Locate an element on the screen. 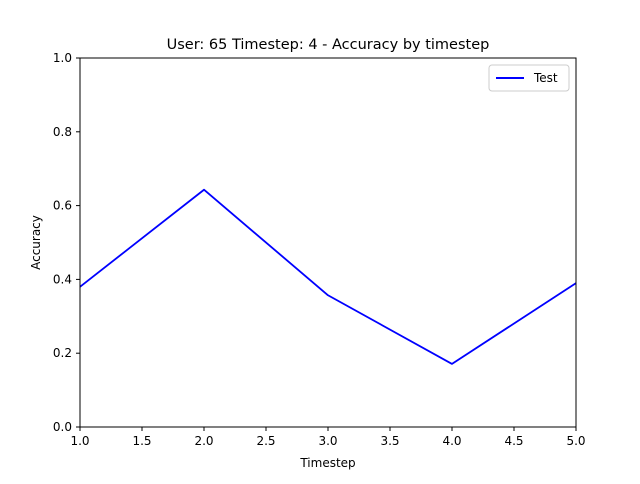 The width and height of the screenshot is (640, 484). x-axis-label: Timestep is located at coordinates (327, 463).